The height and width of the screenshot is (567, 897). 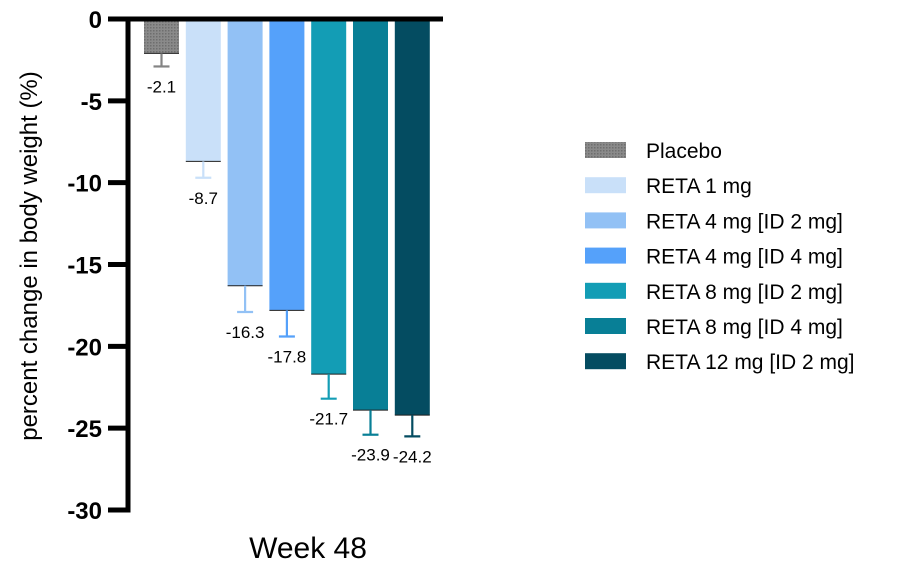 What do you see at coordinates (245, 332) in the screenshot?
I see `data-label: -16.3` at bounding box center [245, 332].